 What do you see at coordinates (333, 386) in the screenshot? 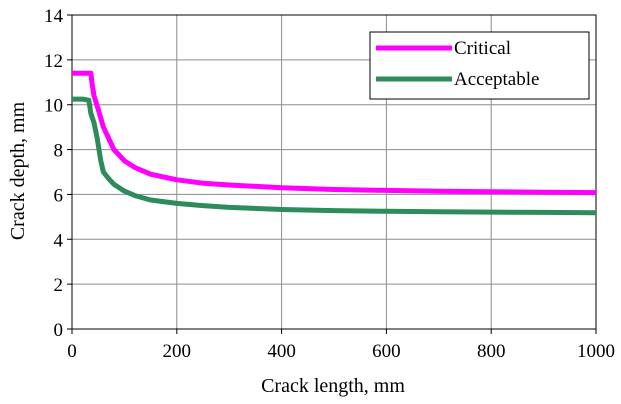
I see `x-axis-label: Crack length, mm` at bounding box center [333, 386].